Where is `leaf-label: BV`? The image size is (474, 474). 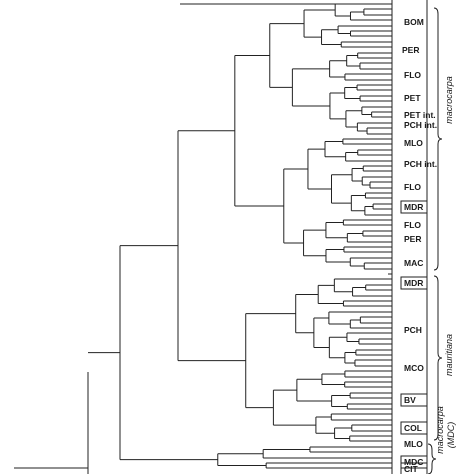
leaf-label: BV is located at coordinates (410, 400).